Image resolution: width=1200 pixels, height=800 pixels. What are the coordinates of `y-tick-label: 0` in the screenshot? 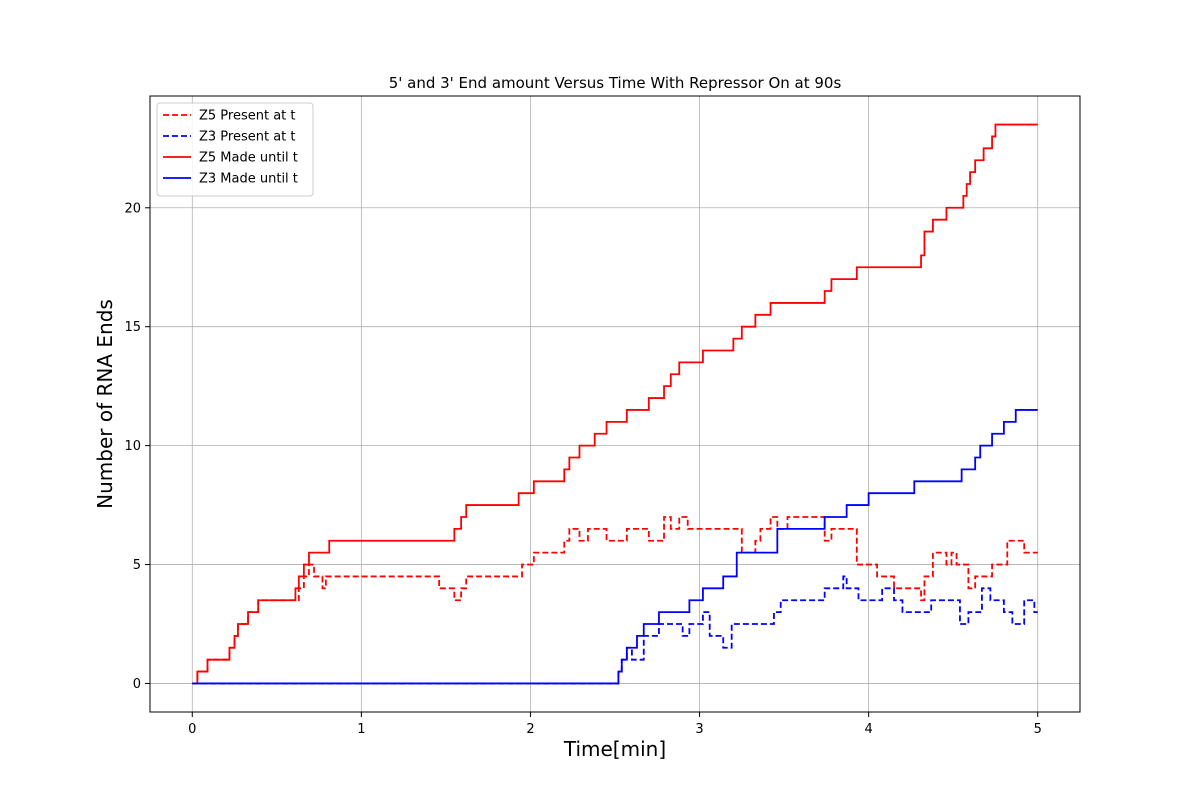 It's located at (137, 684).